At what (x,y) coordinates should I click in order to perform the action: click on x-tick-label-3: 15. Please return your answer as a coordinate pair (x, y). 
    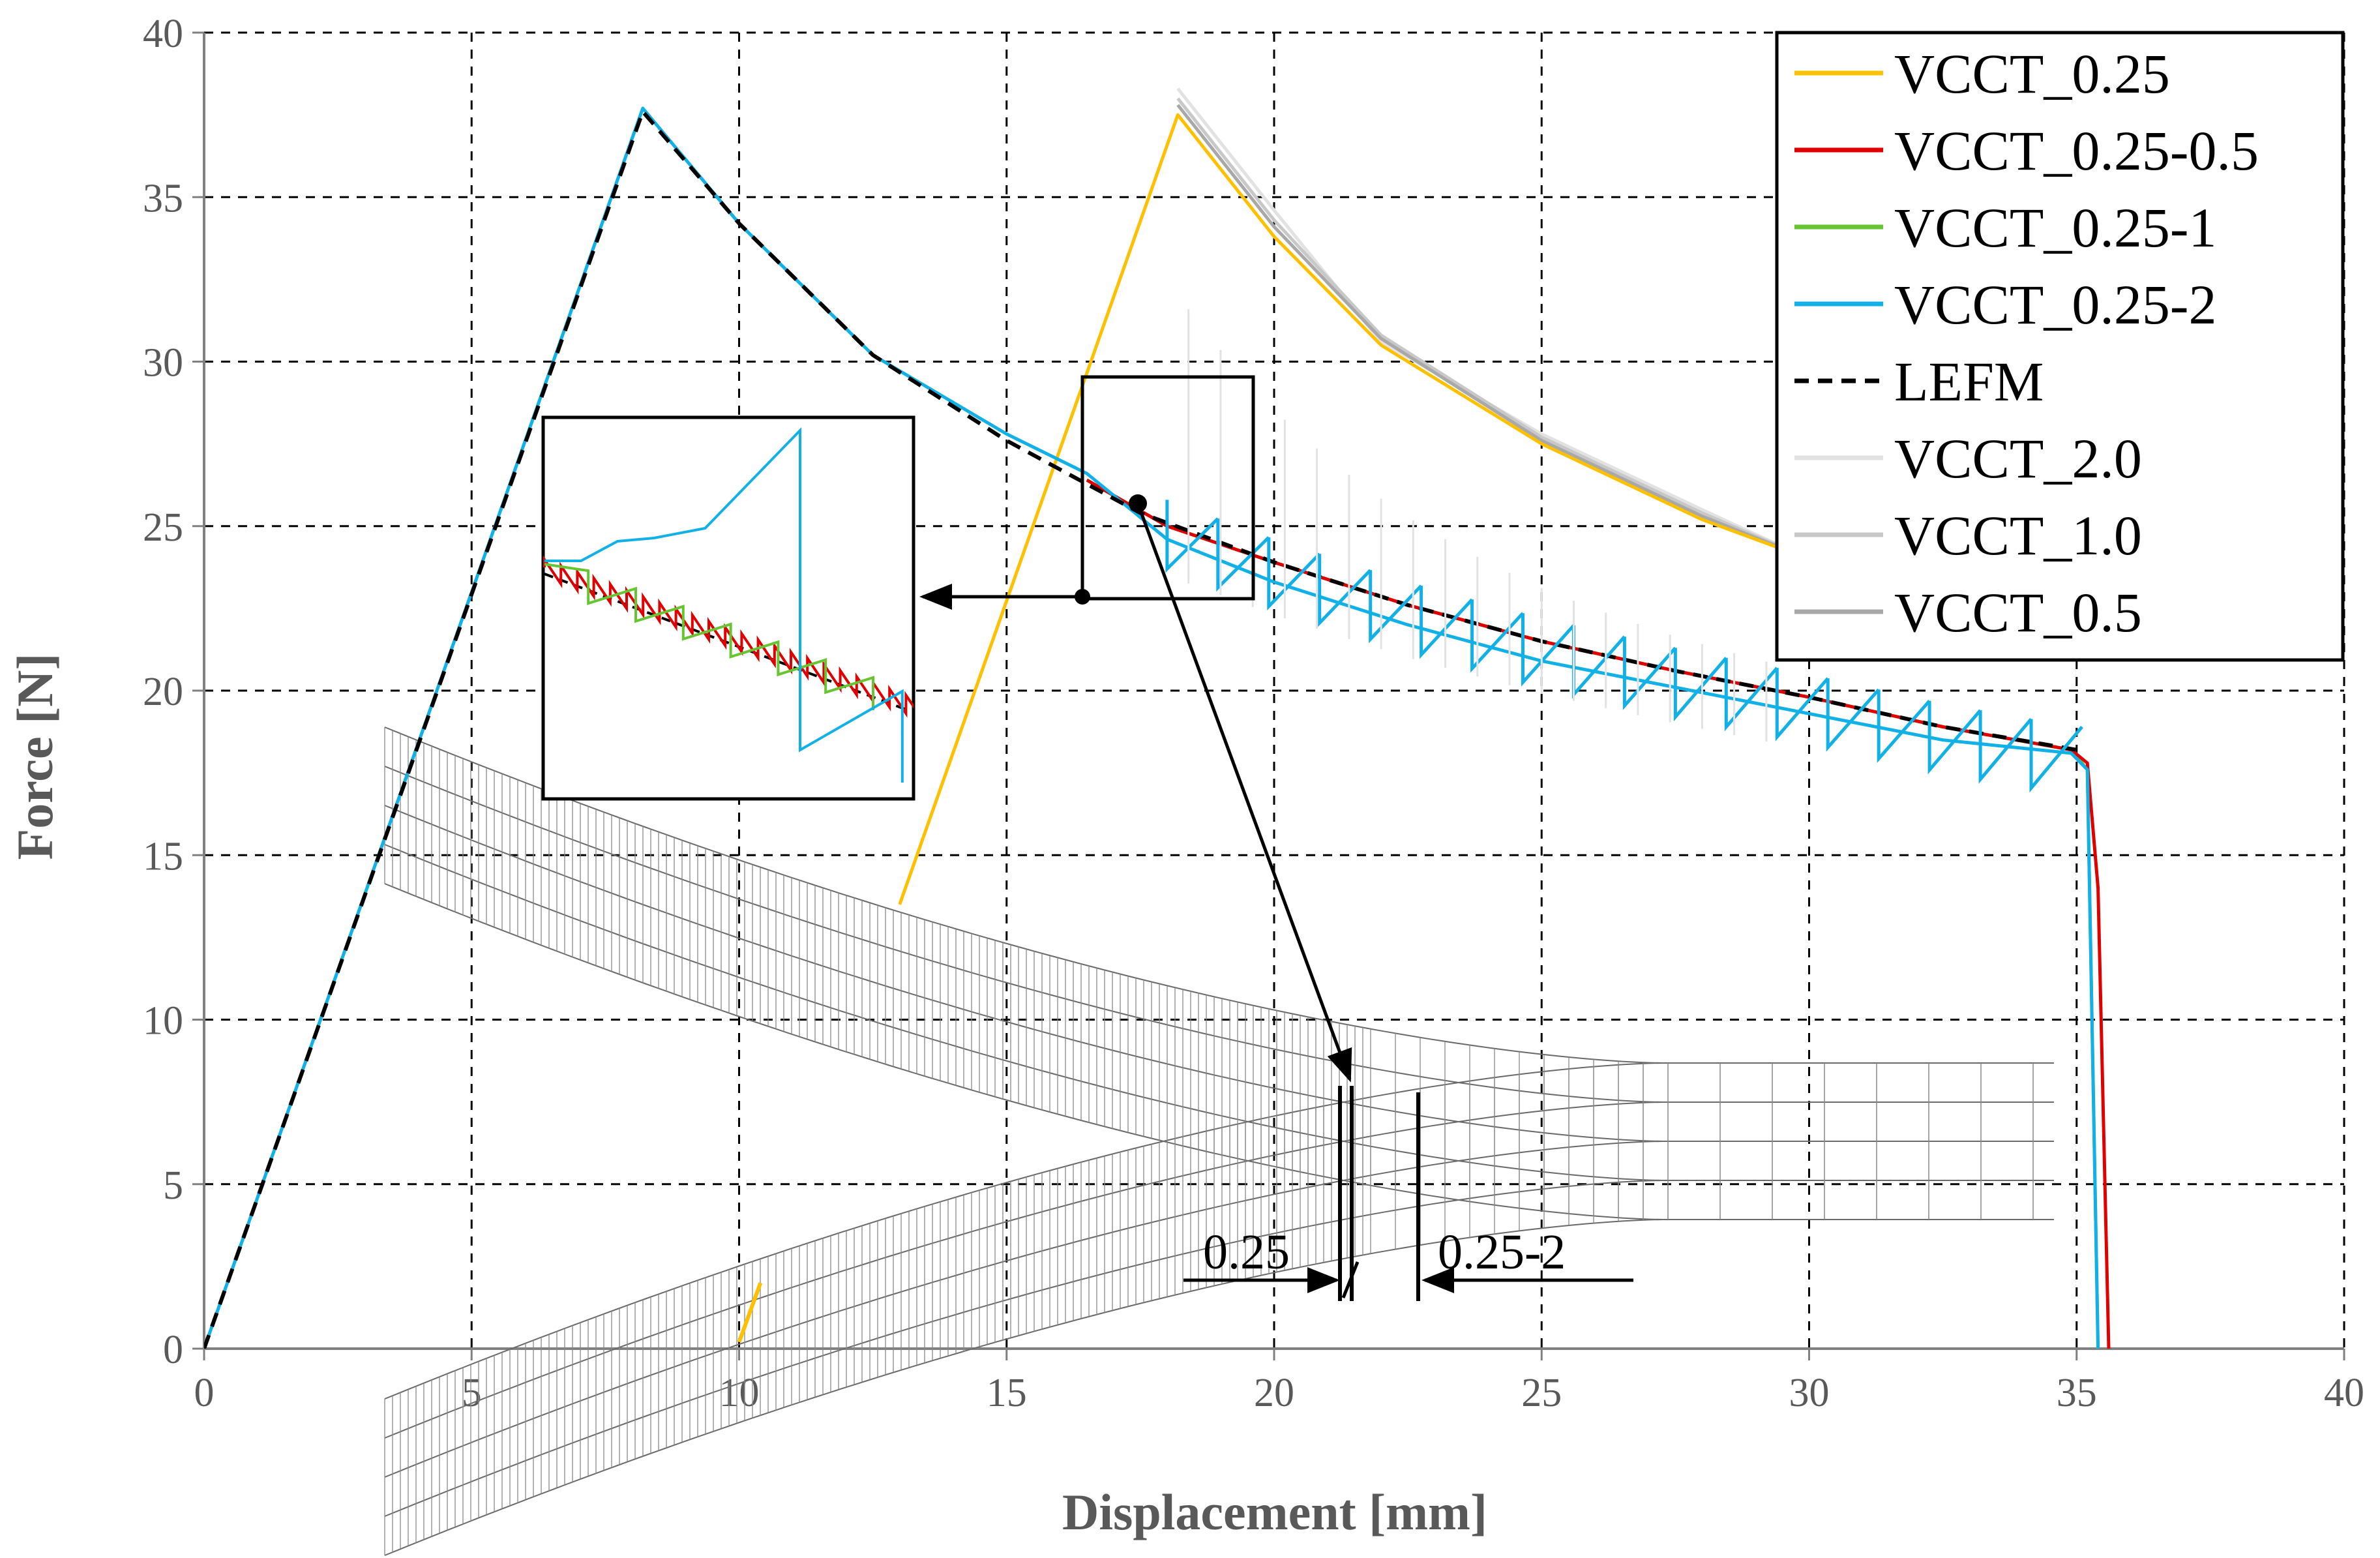
    Looking at the image, I should click on (1007, 1393).